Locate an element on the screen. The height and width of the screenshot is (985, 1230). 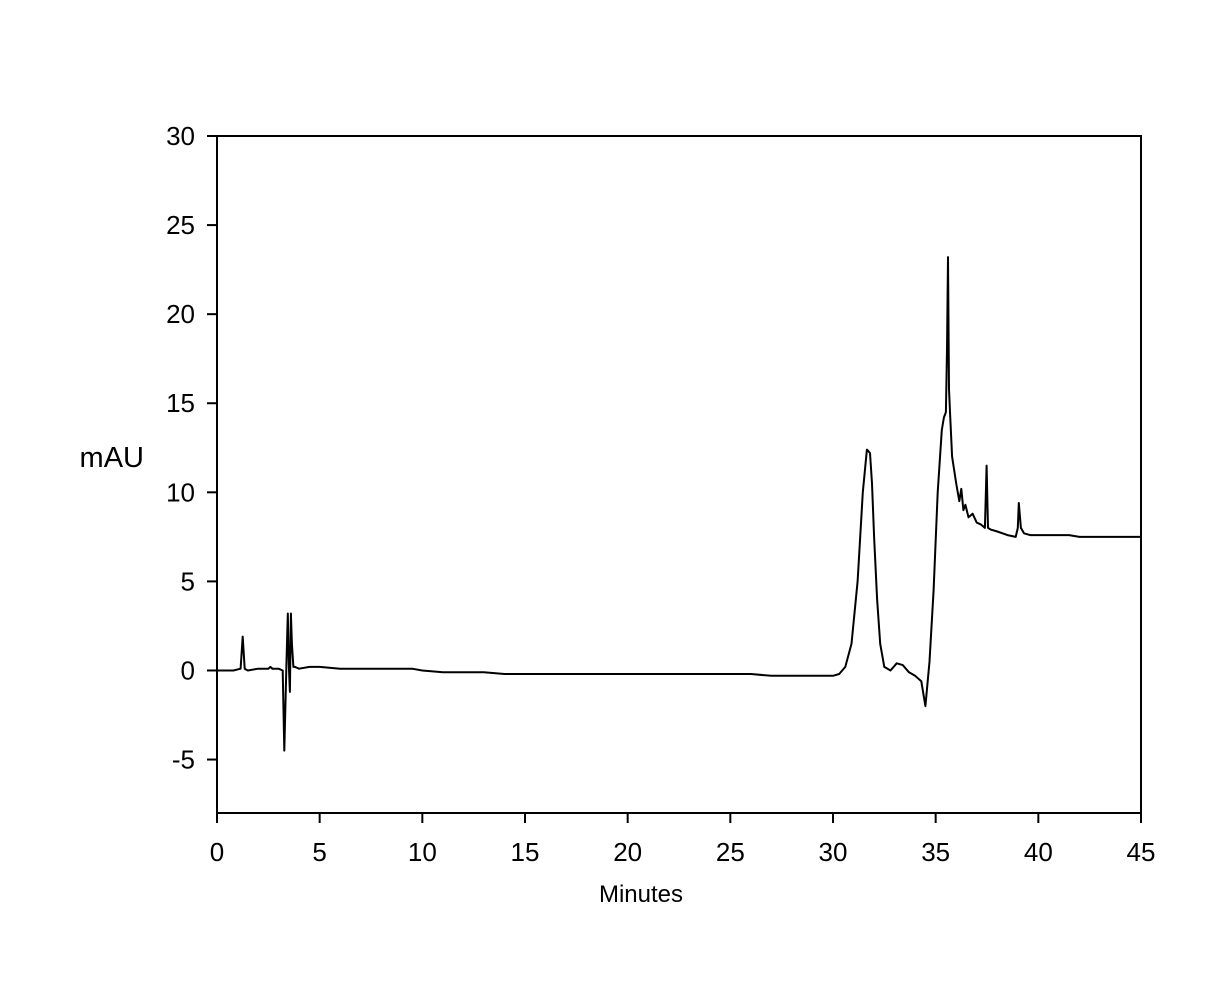
x-axis-ticks: 0 5 10 15 20 25 30 35 40 45 is located at coordinates (683, 840).